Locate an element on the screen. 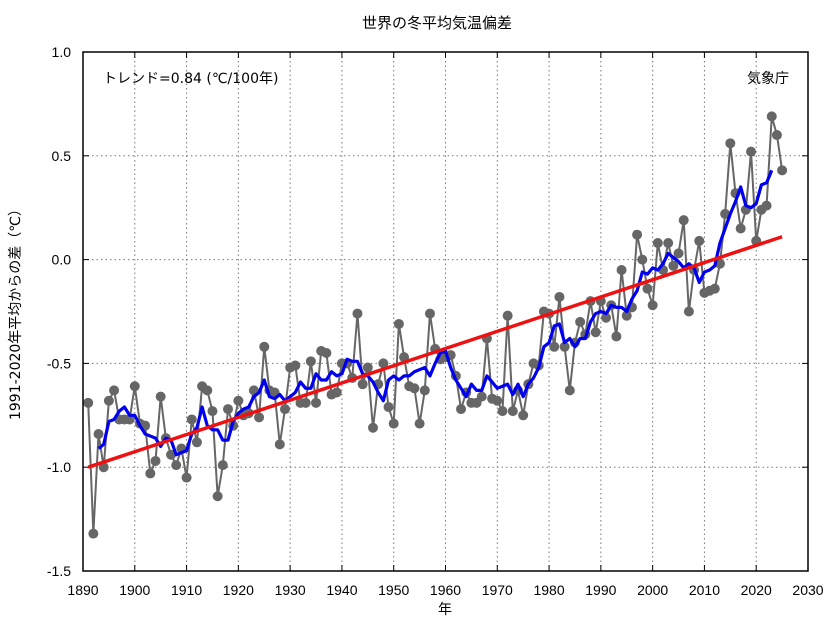  x-tick-label: 1970 is located at coordinates (497, 590).